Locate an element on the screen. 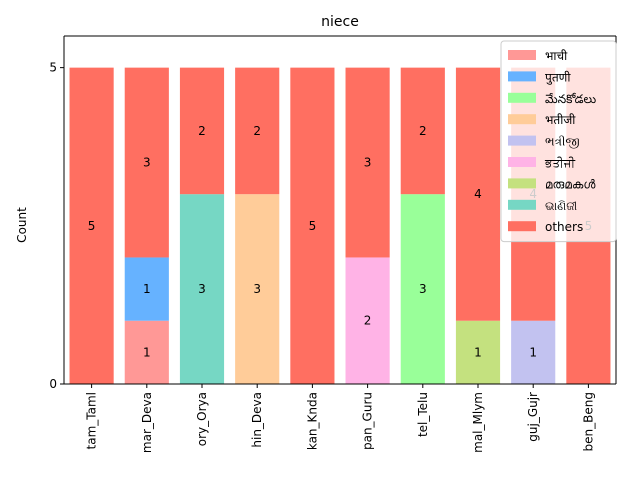 This screenshot has height=480, width=640. chart-title: niece is located at coordinates (340, 22).